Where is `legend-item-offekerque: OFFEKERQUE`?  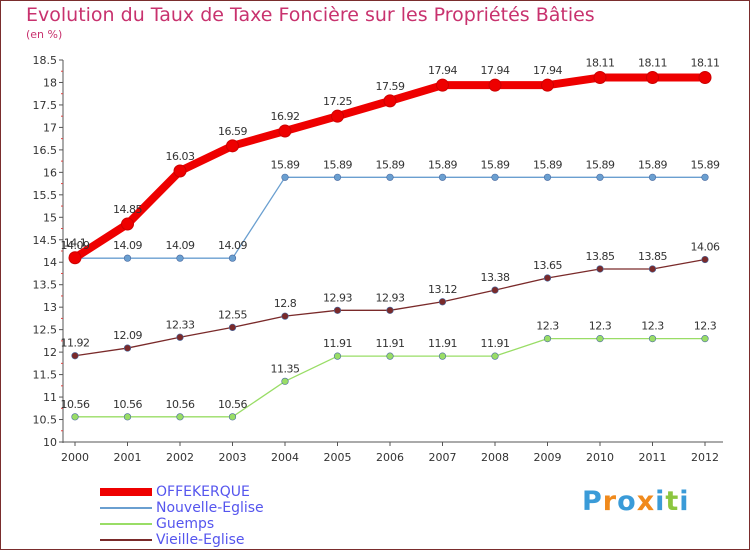
legend-item-offekerque: OFFEKERQUE is located at coordinates (230, 492).